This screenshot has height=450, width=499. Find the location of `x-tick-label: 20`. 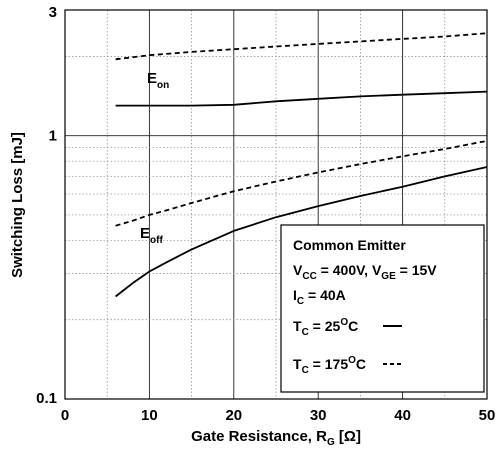

x-tick-label: 20 is located at coordinates (233, 415).